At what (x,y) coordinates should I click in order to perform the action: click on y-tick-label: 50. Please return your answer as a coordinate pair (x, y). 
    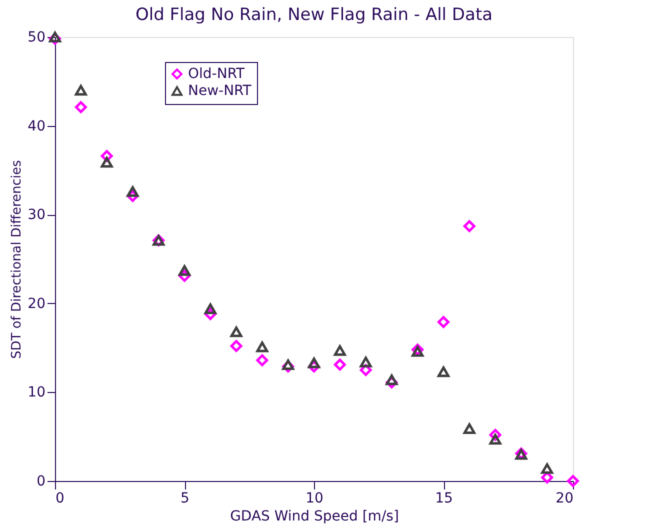
    Looking at the image, I should click on (37, 38).